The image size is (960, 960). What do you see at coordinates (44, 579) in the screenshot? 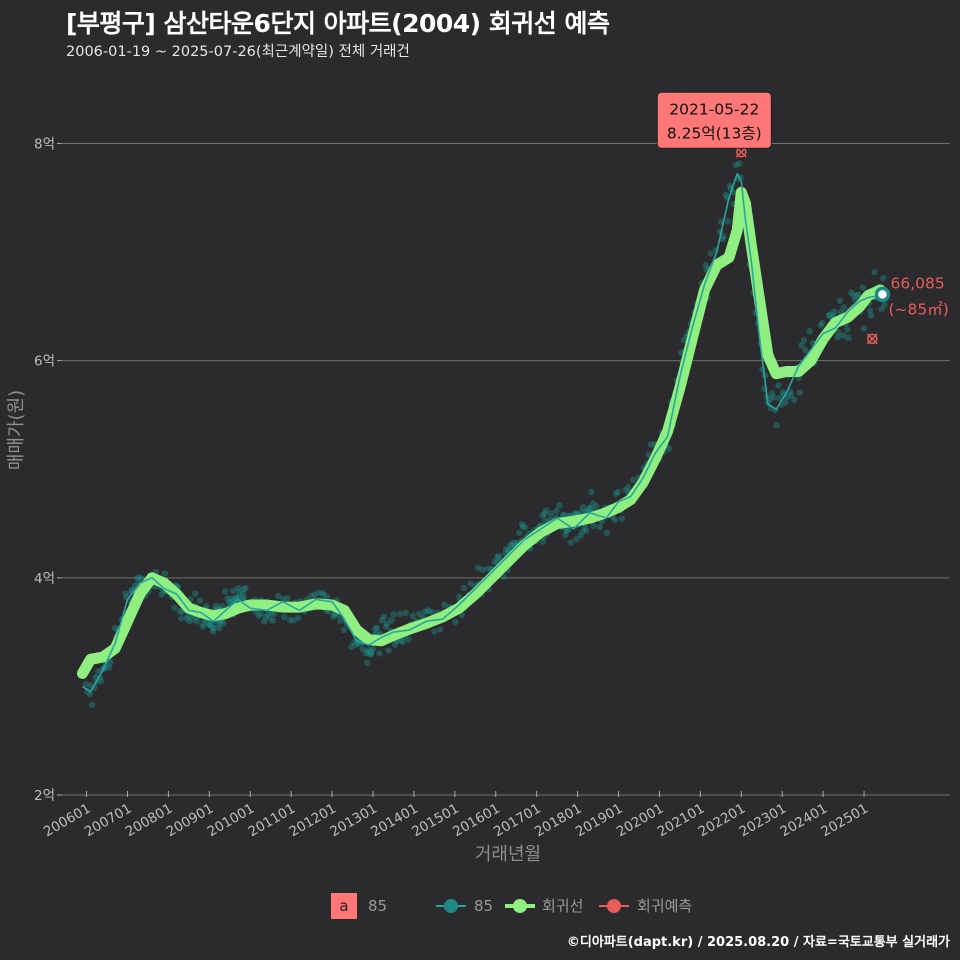
I see `y-tick-label: 4억` at bounding box center [44, 579].